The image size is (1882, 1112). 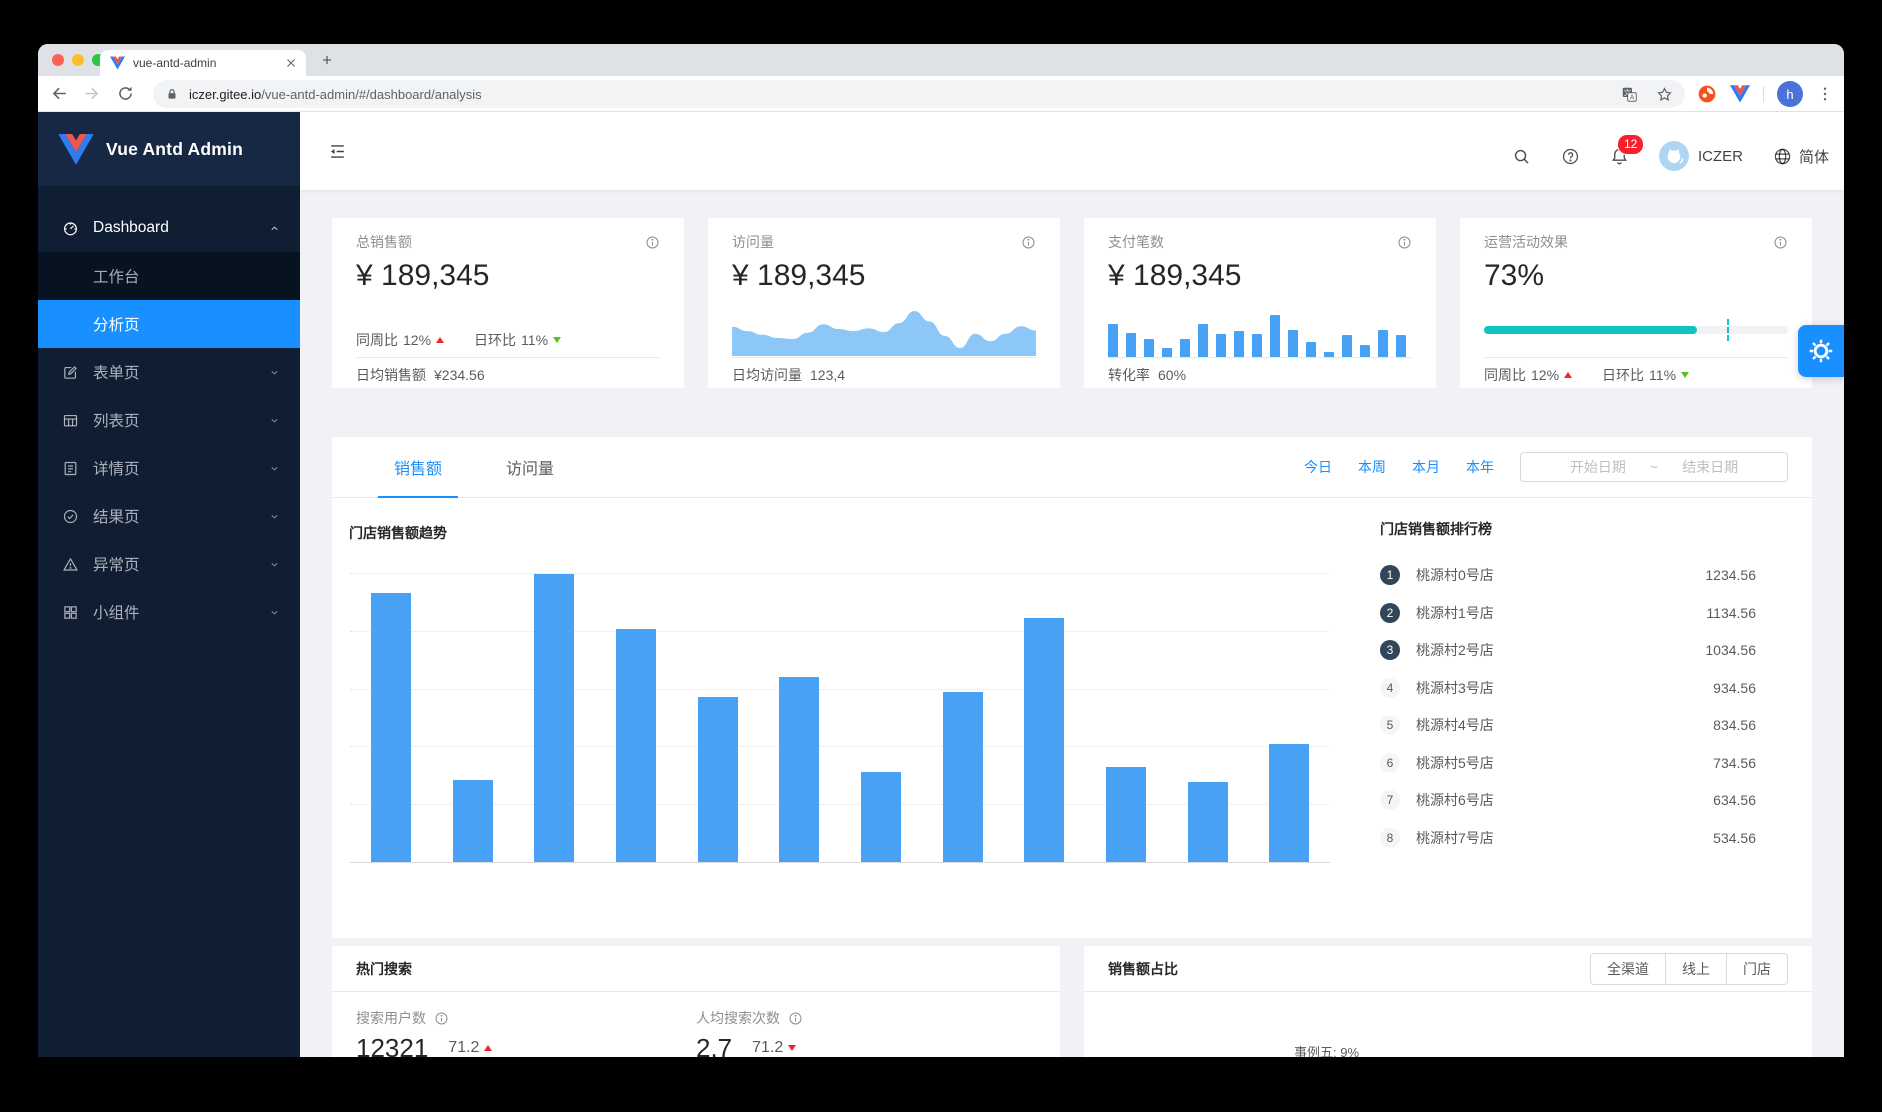 I want to click on store-name: 桃源村1号店, so click(x=1455, y=612).